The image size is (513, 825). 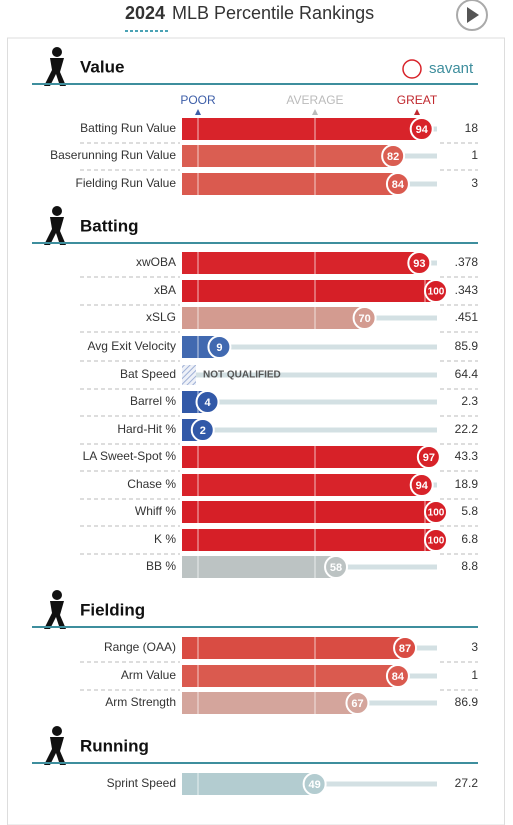 I want to click on row-label: Arm Value, so click(x=148, y=675).